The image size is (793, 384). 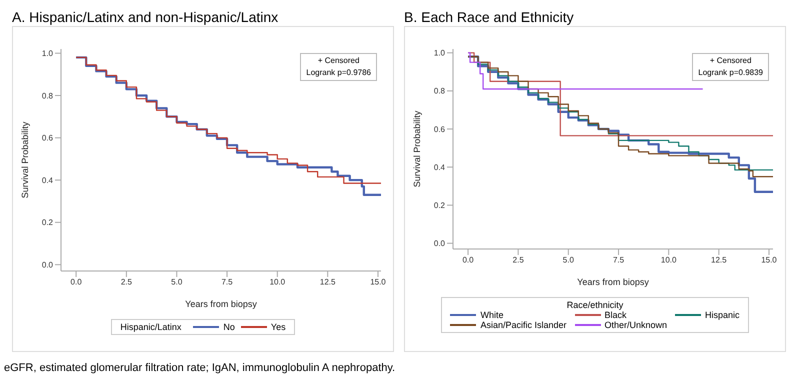 What do you see at coordinates (492, 315) in the screenshot?
I see `legend-label: White` at bounding box center [492, 315].